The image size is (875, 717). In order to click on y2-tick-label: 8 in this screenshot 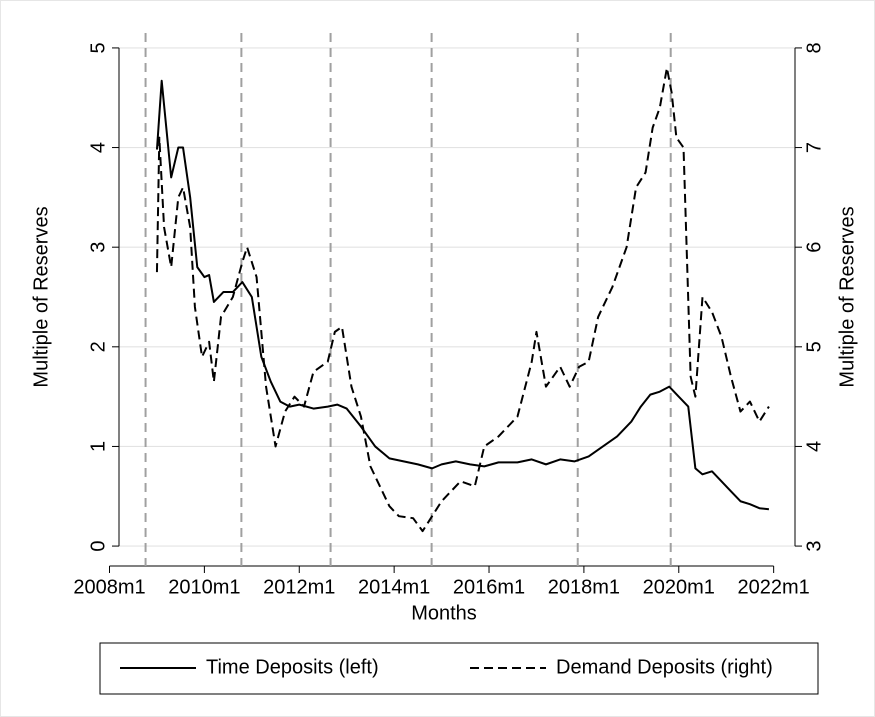, I will do `click(814, 47)`.